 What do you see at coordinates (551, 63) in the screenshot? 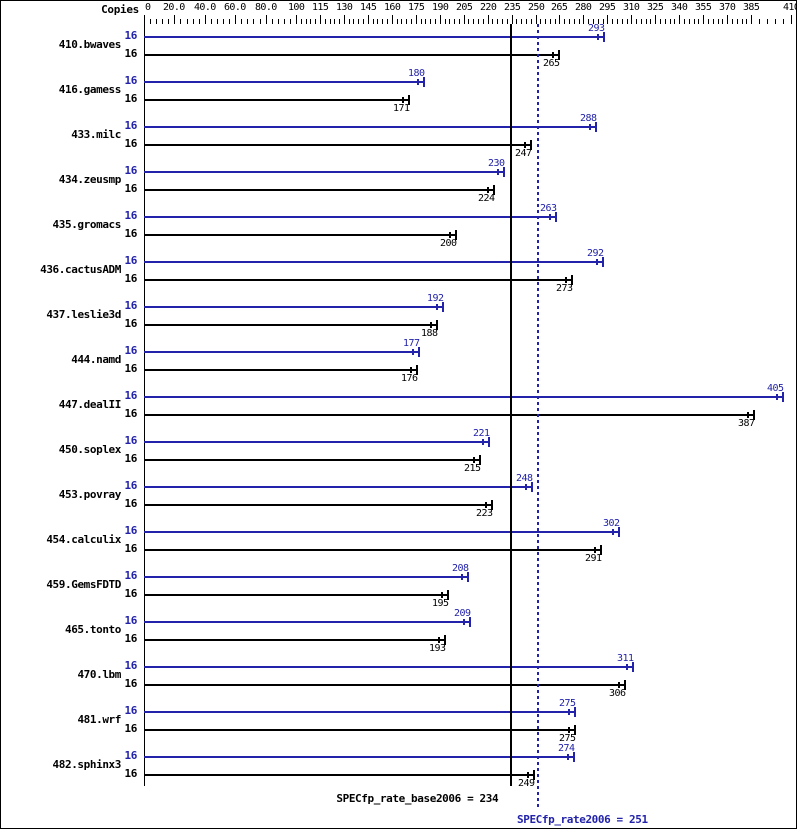
I see `bar-value-label-base: 265` at bounding box center [551, 63].